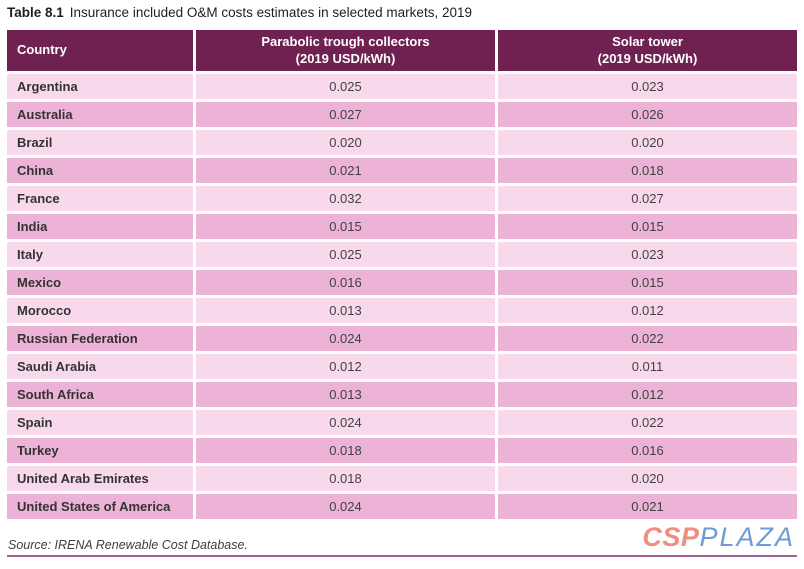 The width and height of the screenshot is (804, 569). What do you see at coordinates (747, 537) in the screenshot?
I see `logo-plaza-text: PLAZA` at bounding box center [747, 537].